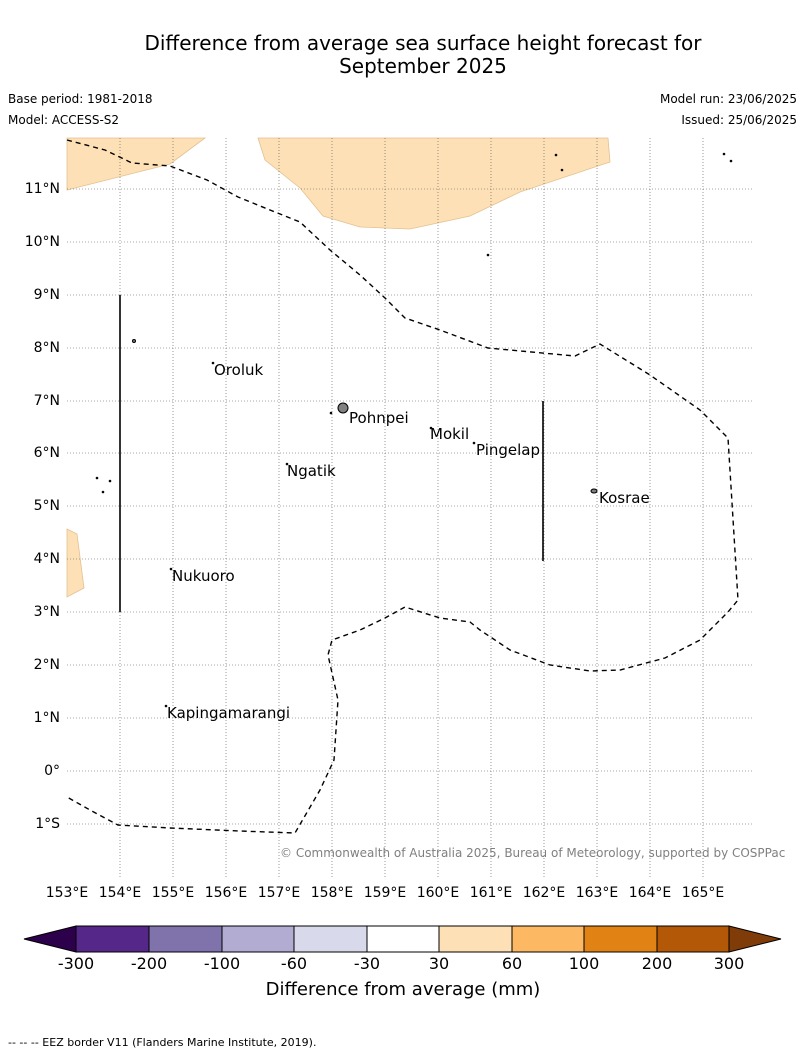 Image resolution: width=804 pixels, height=1058 pixels. I want to click on lon-label: 155°E, so click(173, 893).